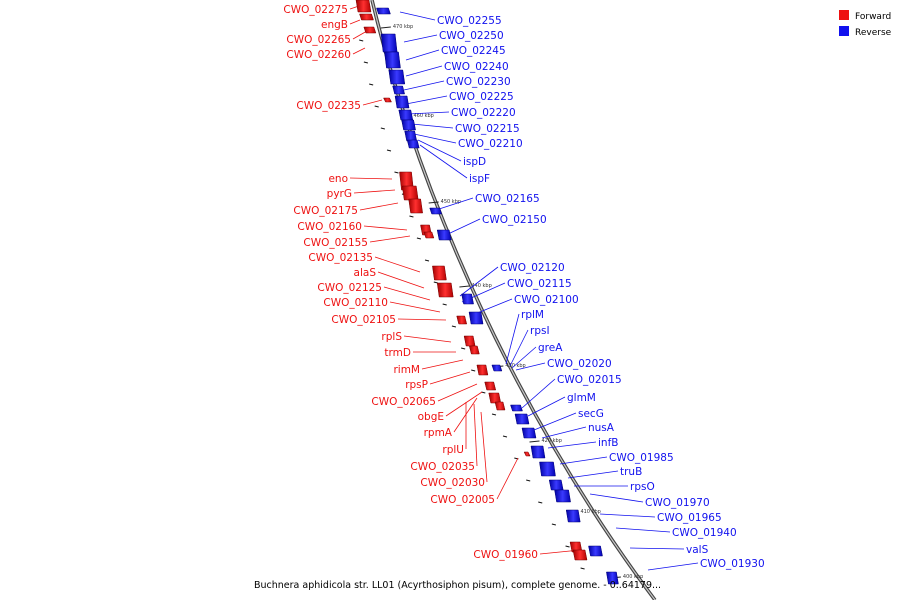  Describe the element at coordinates (539, 284) in the screenshot. I see `reverse-gene-label: CWO_02115` at that location.